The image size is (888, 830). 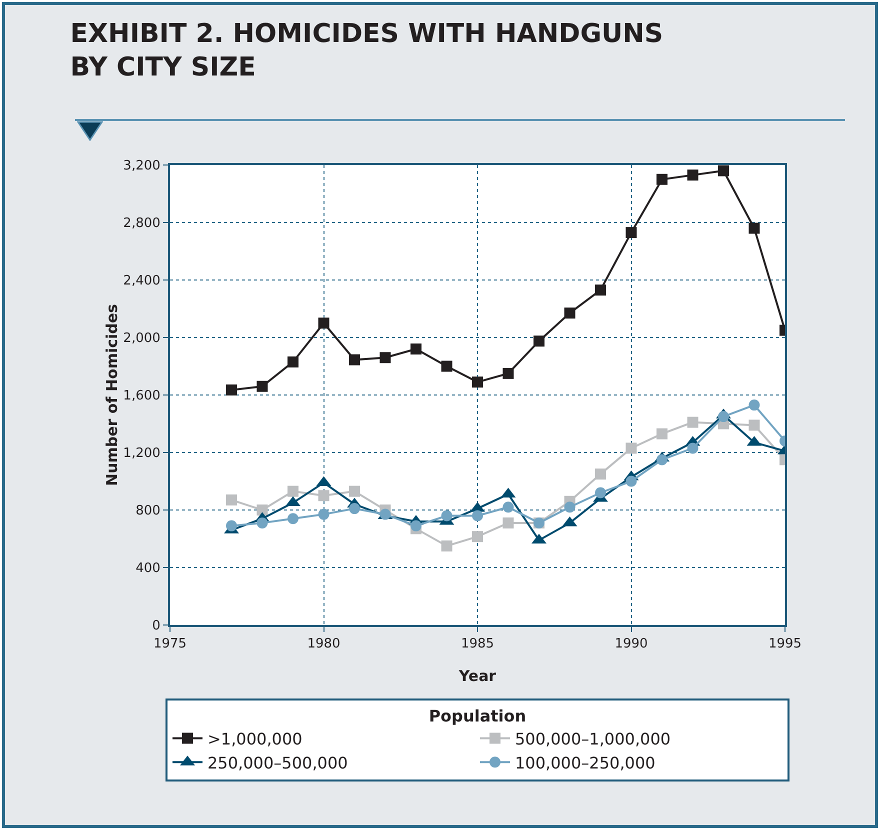 What do you see at coordinates (631, 644) in the screenshot?
I see `x-tick-label: 1990` at bounding box center [631, 644].